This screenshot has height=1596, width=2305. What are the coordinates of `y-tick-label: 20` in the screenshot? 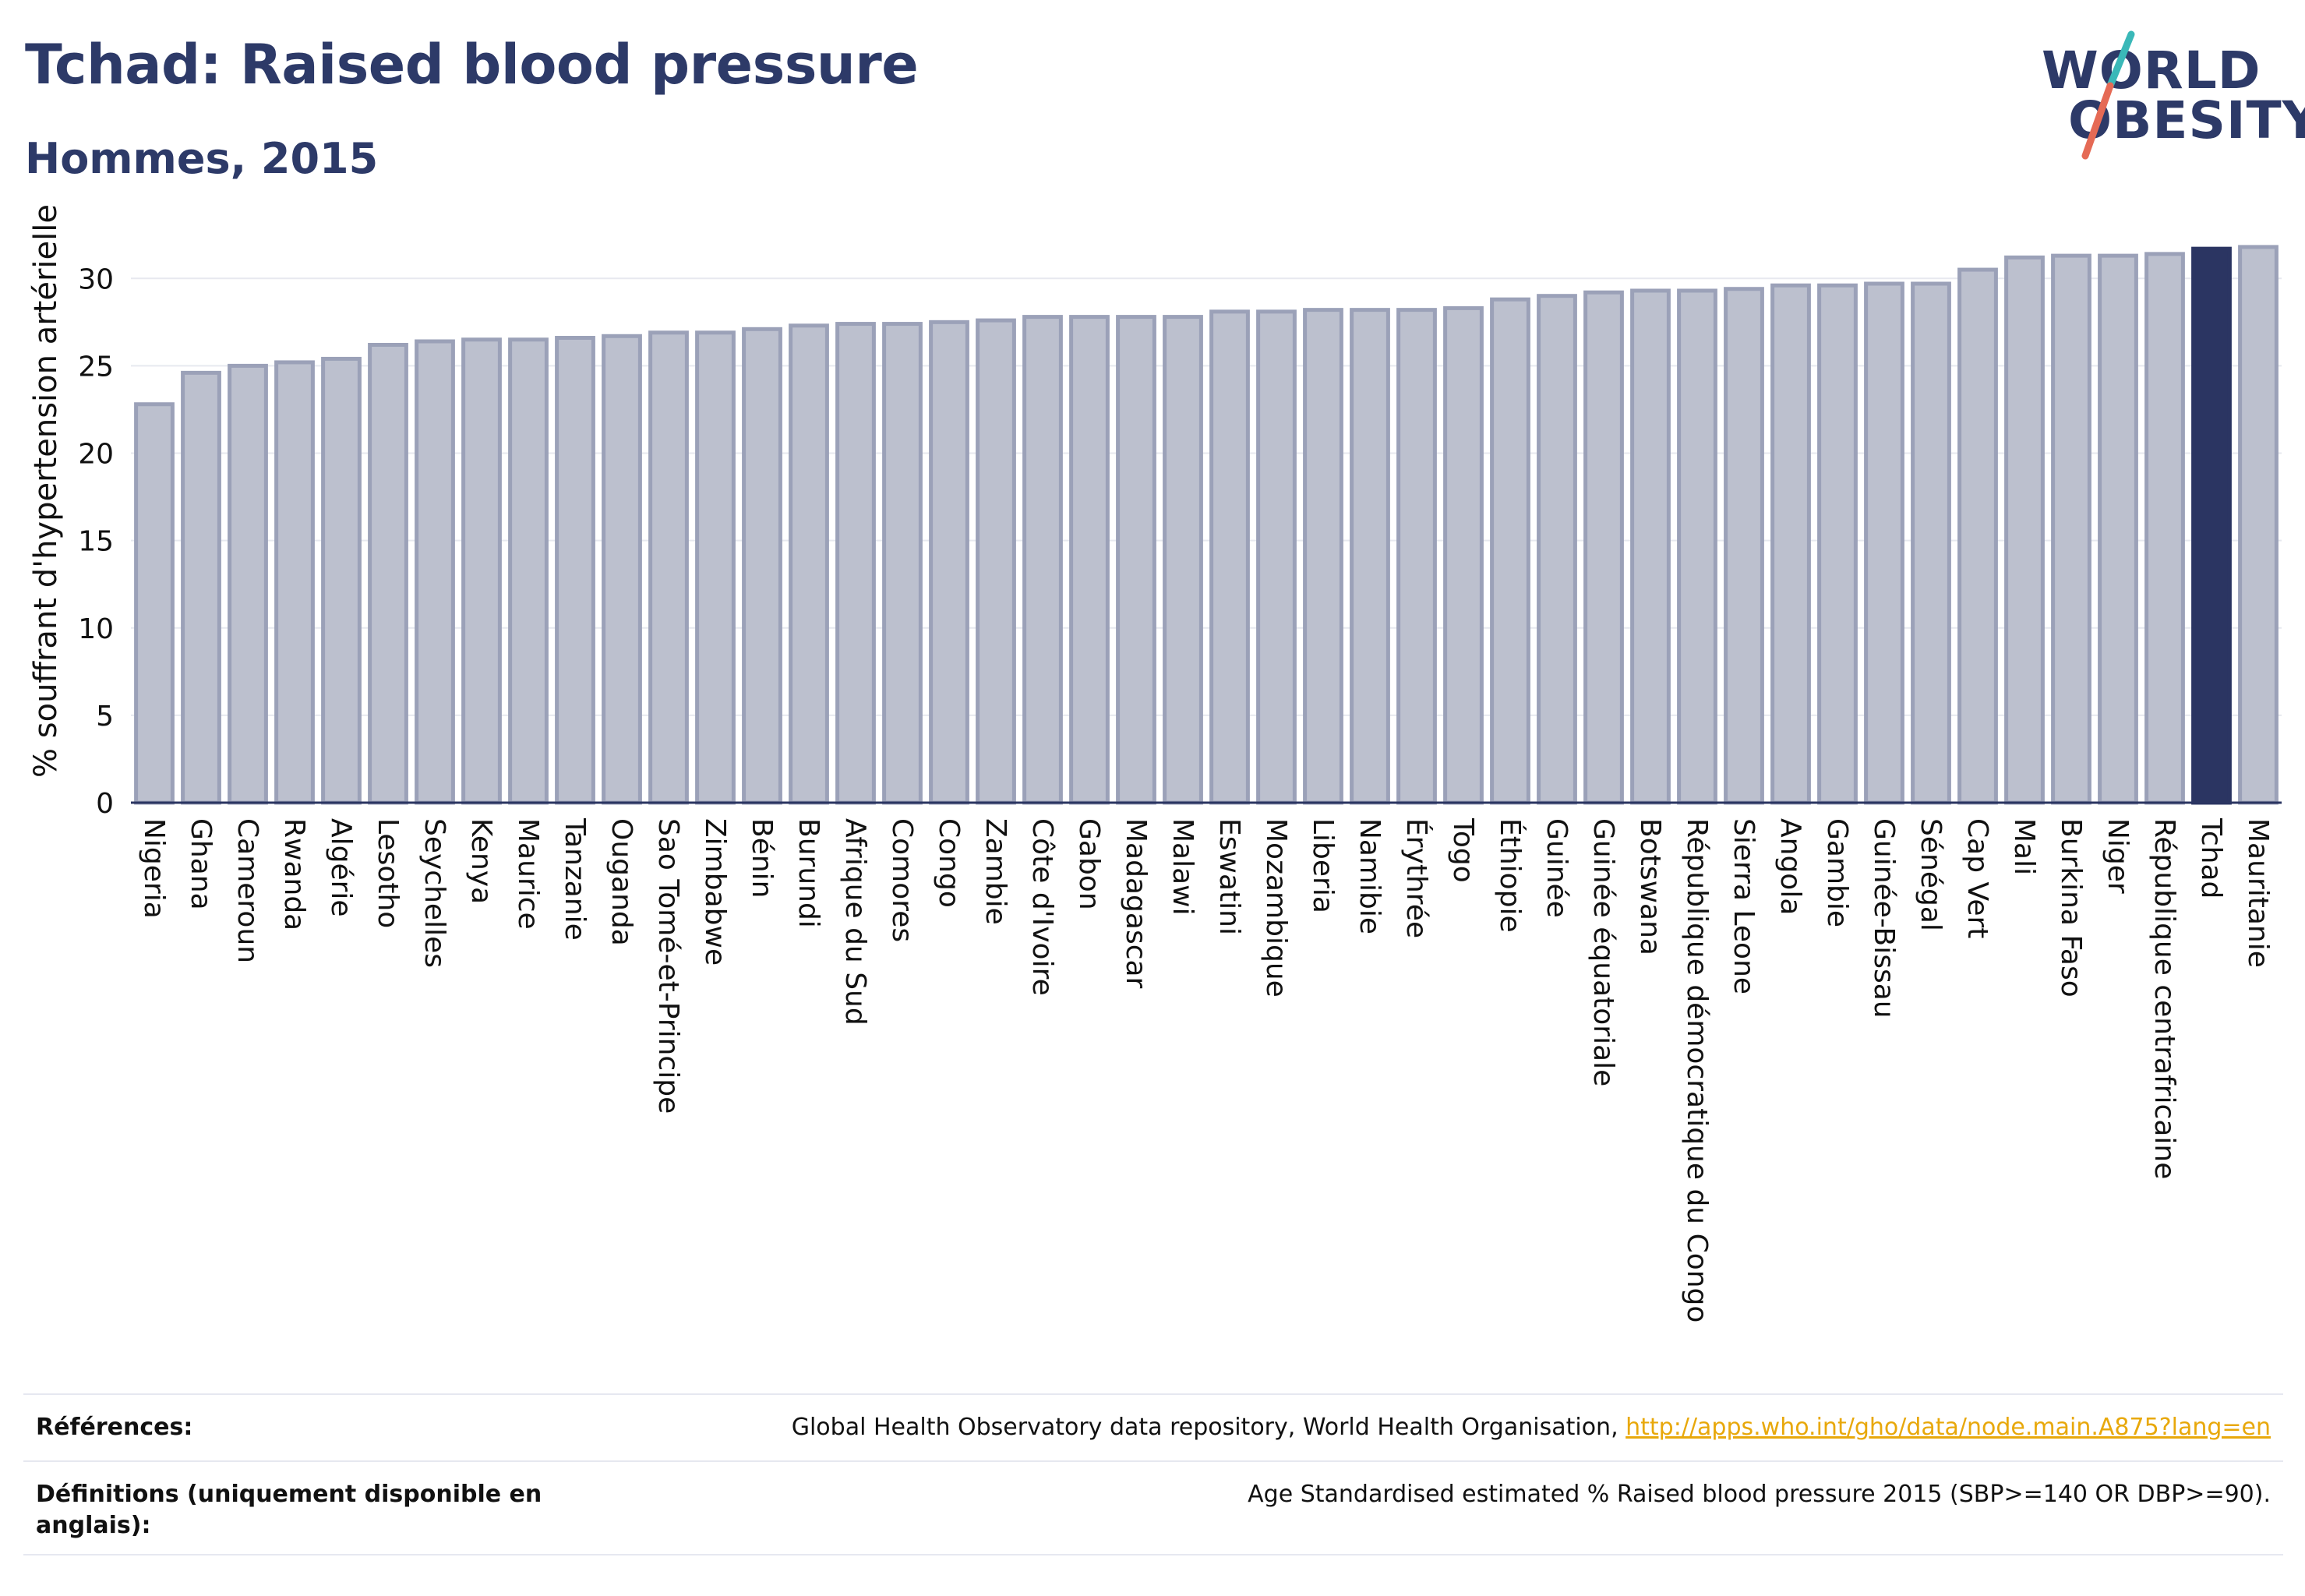 It's located at (96, 455).